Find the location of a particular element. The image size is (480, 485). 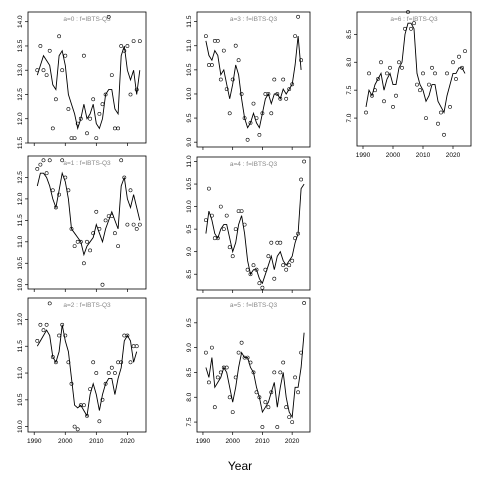

y-tick-label: 12.0 is located at coordinates (20, 198).